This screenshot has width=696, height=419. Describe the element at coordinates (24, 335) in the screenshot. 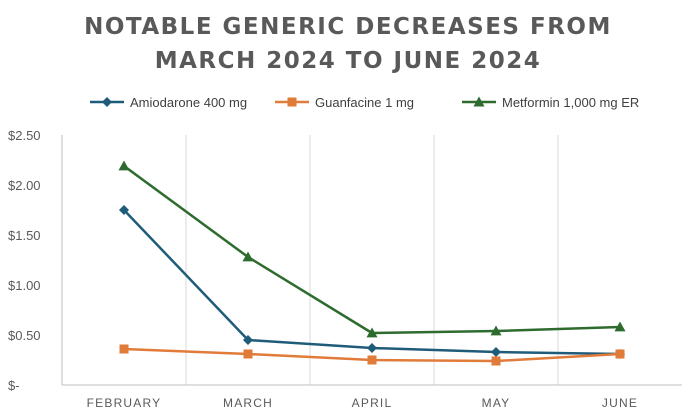

I see `y-tick-label: $0.50` at that location.